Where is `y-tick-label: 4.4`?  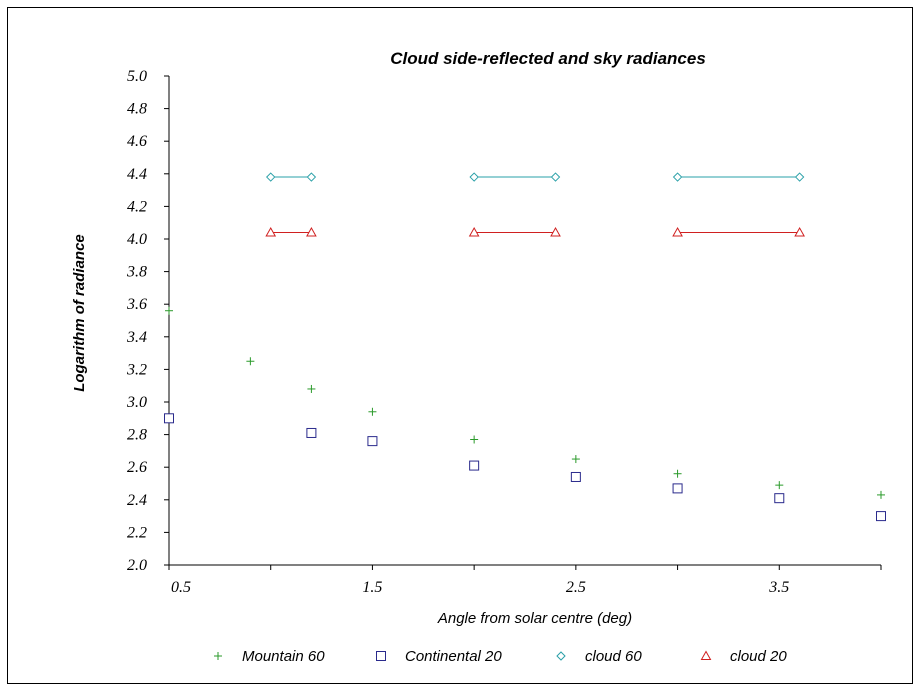 y-tick-label: 4.4 is located at coordinates (137, 174).